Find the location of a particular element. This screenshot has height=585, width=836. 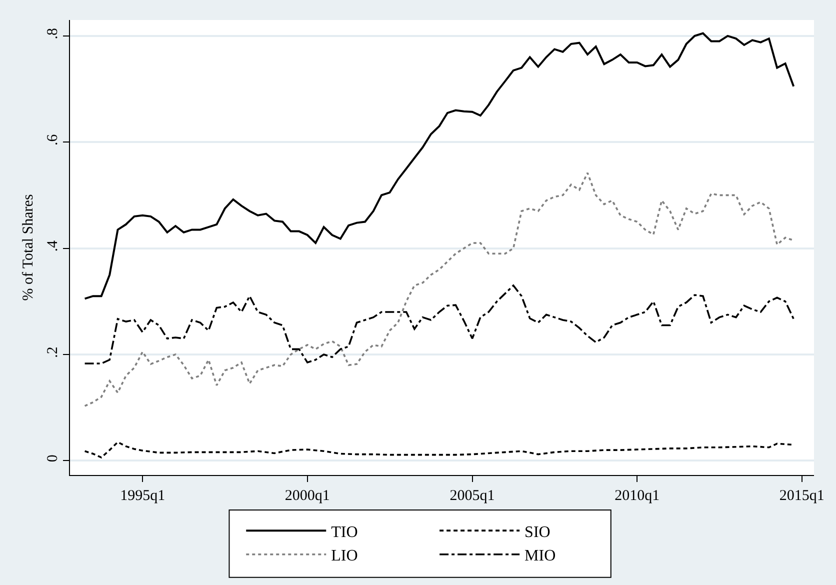

y-tick-label: 0 is located at coordinates (53, 458).